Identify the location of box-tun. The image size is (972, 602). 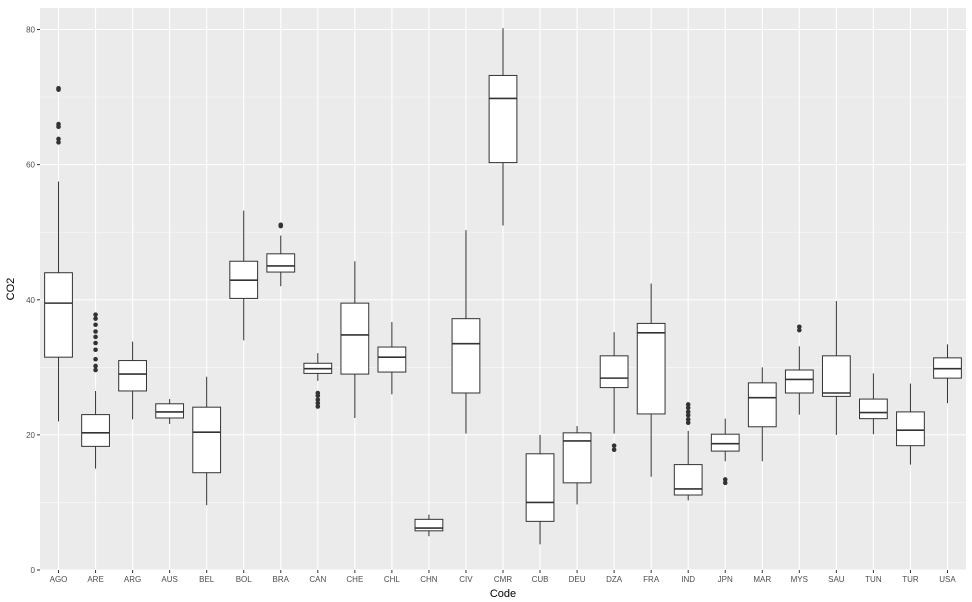
(873, 404).